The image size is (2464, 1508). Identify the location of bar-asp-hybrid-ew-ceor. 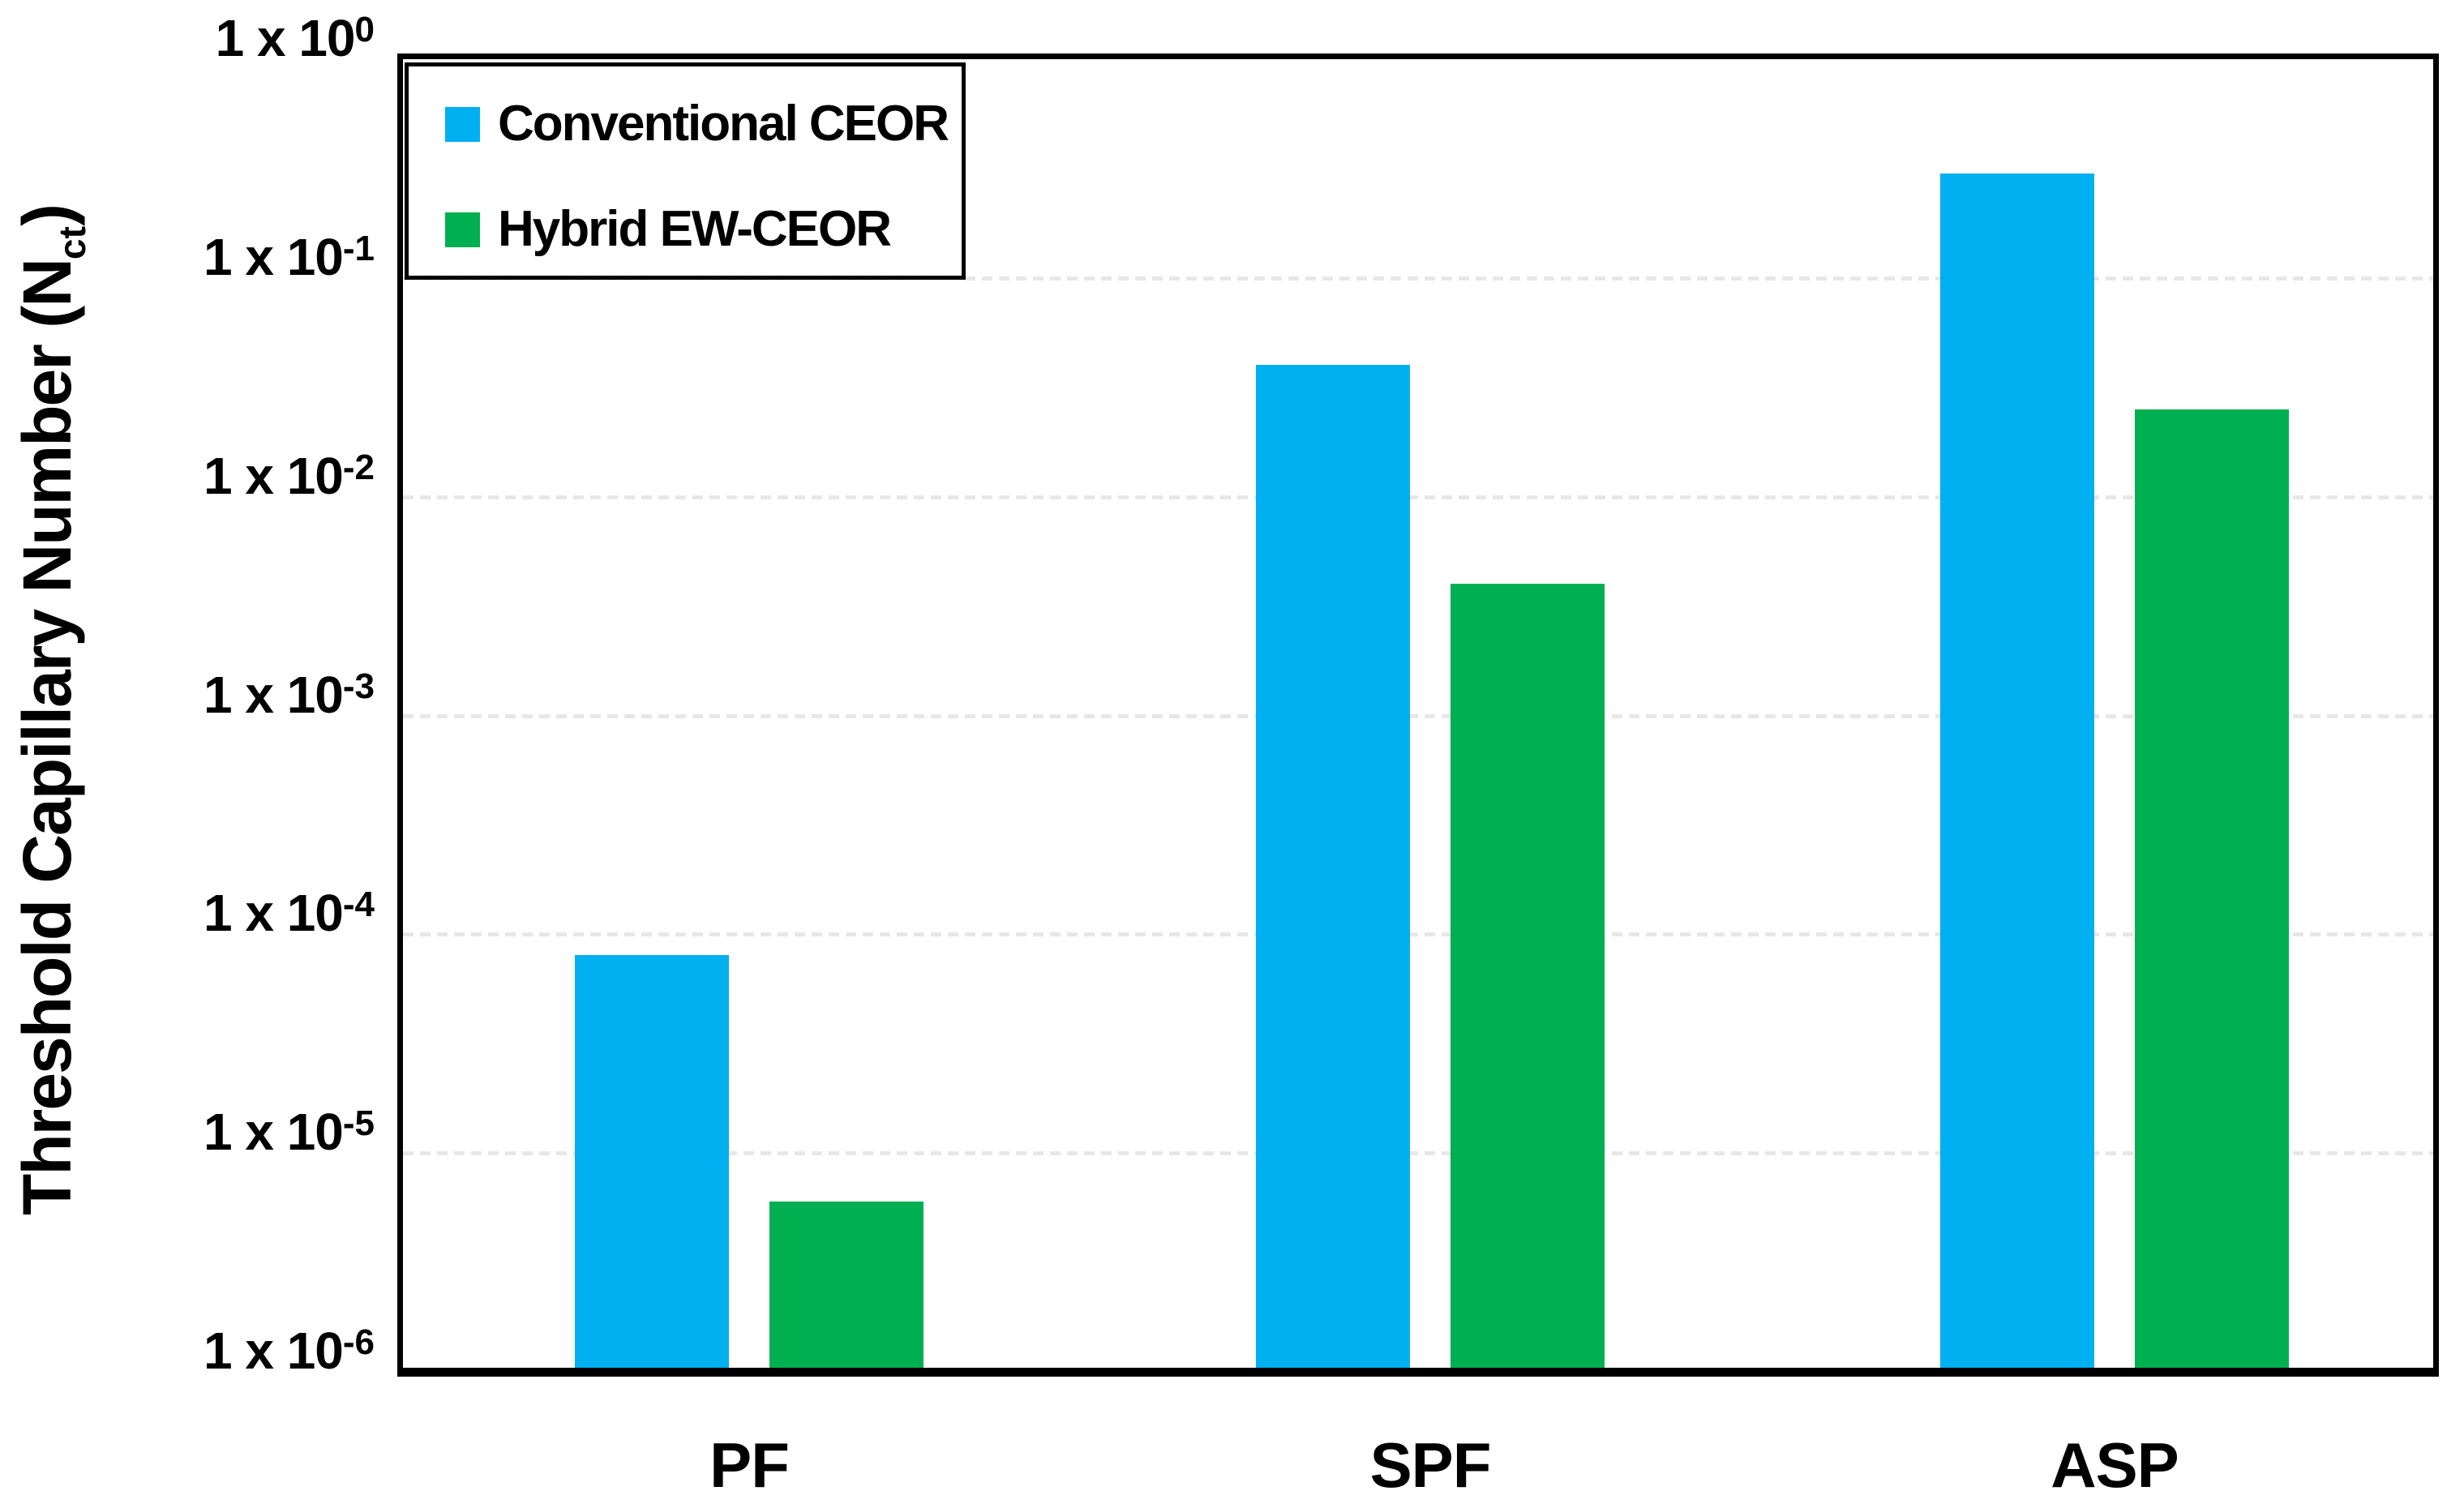
(2212, 889).